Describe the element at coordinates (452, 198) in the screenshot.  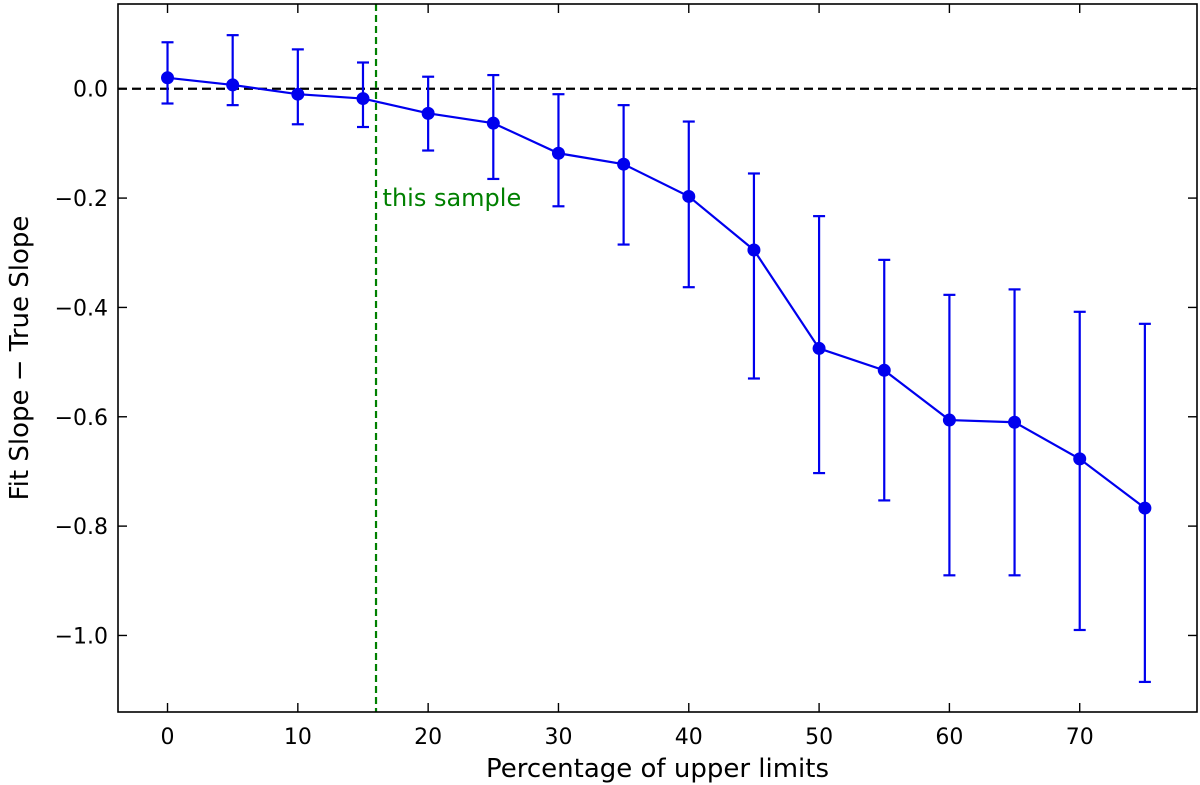
I see `annotation-this-sample: this sample` at that location.